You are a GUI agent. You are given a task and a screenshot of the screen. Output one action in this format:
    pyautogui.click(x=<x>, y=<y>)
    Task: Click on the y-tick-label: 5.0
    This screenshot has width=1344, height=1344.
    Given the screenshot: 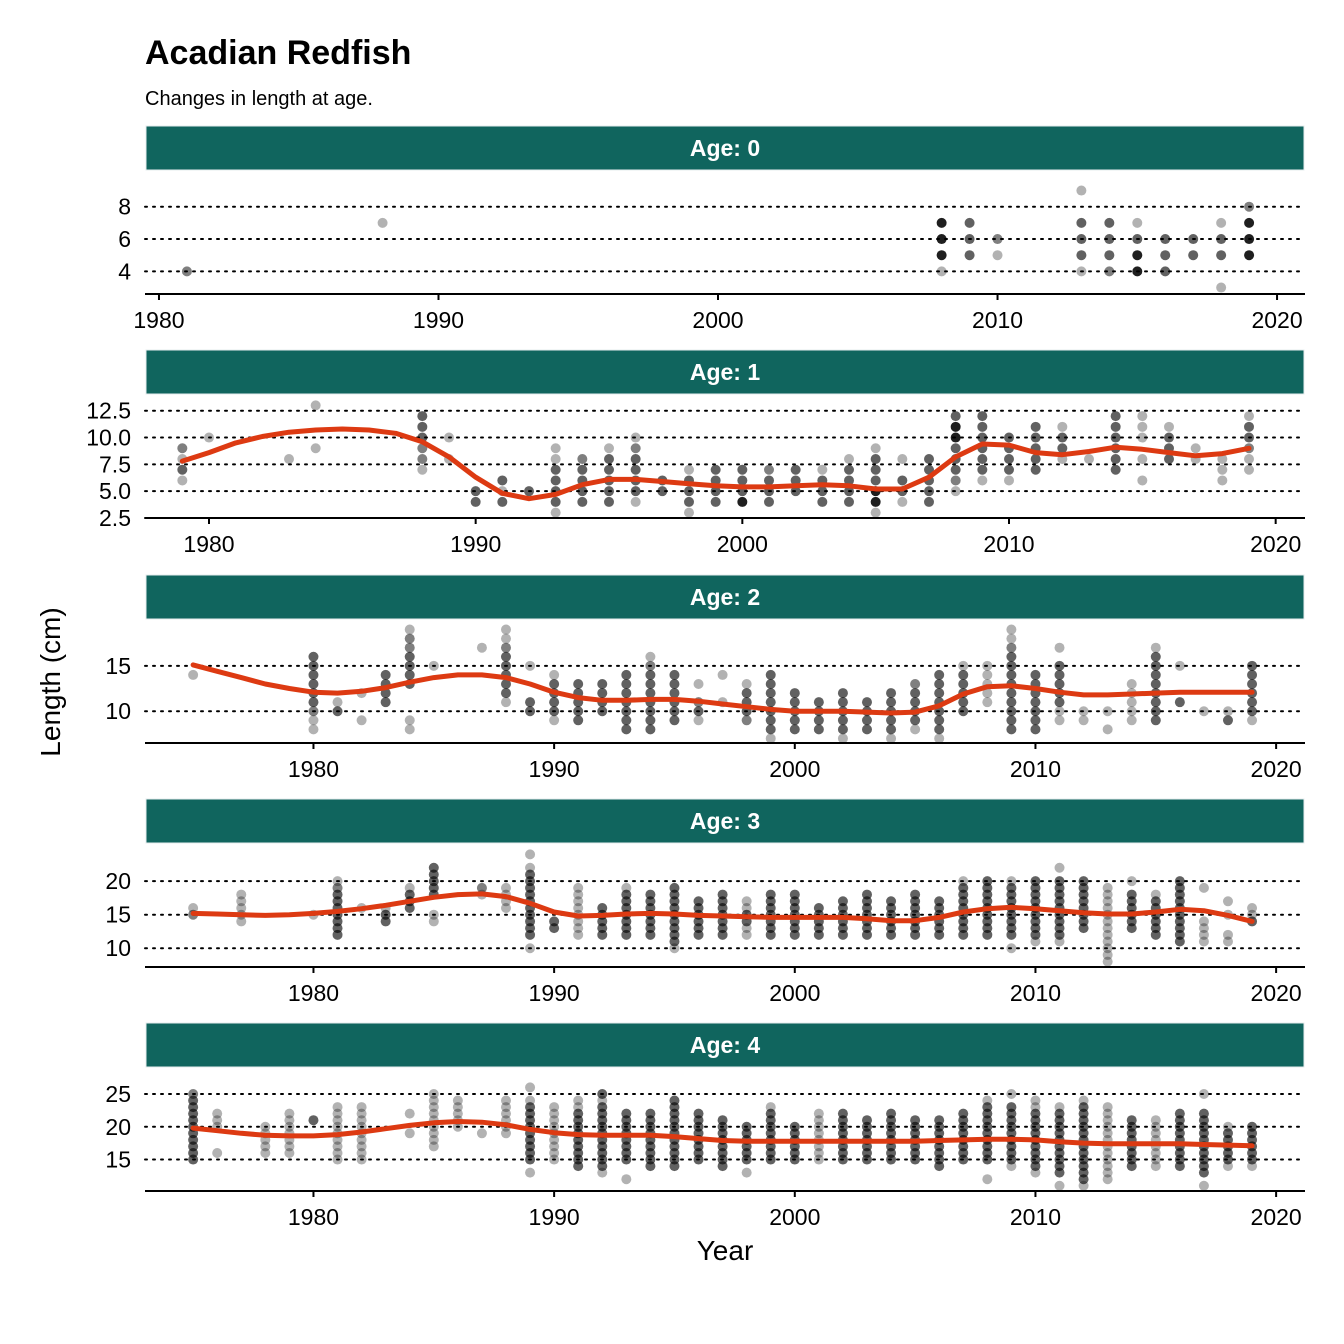 What is the action you would take?
    pyautogui.click(x=115, y=491)
    